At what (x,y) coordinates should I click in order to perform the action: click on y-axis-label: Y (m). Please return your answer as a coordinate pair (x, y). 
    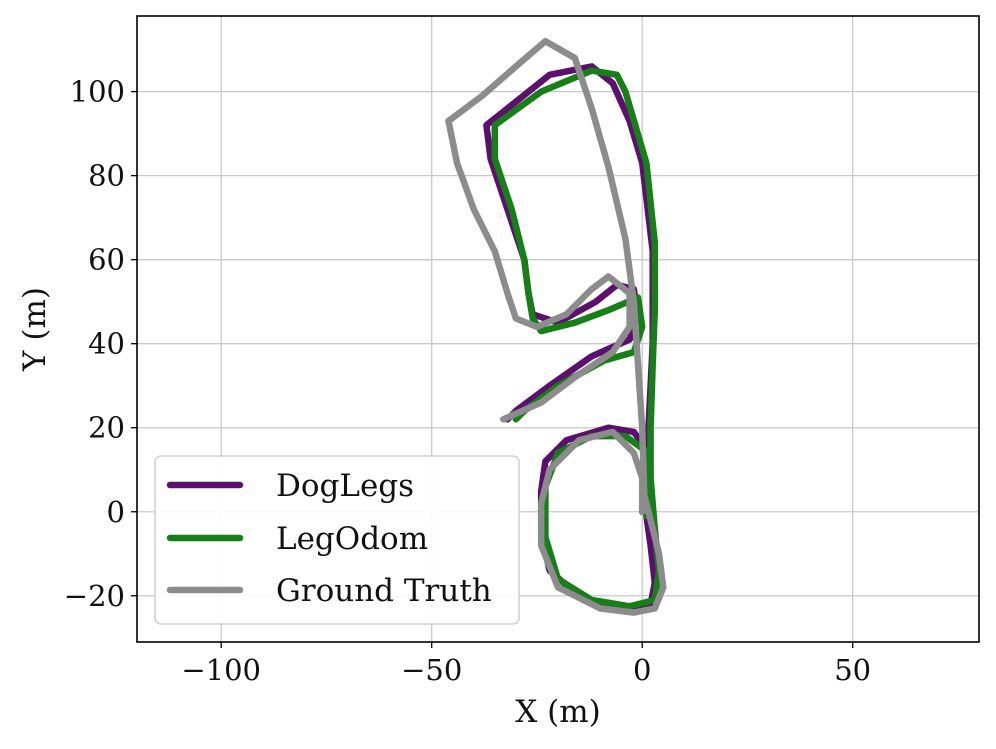
    Looking at the image, I should click on (35, 329).